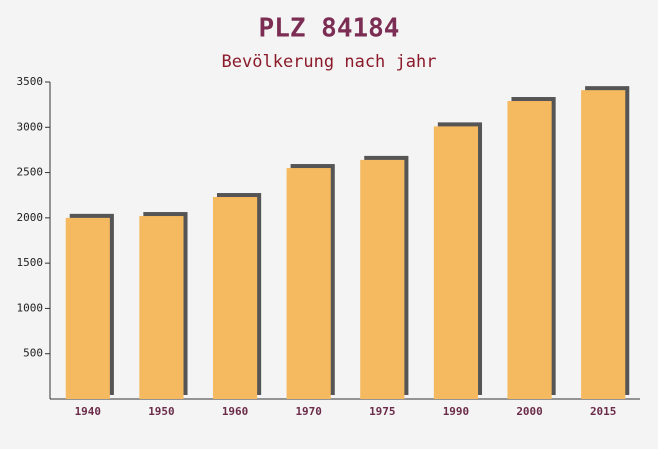 This screenshot has width=658, height=449. Describe the element at coordinates (30, 126) in the screenshot. I see `y-tick-label: 3000` at that location.